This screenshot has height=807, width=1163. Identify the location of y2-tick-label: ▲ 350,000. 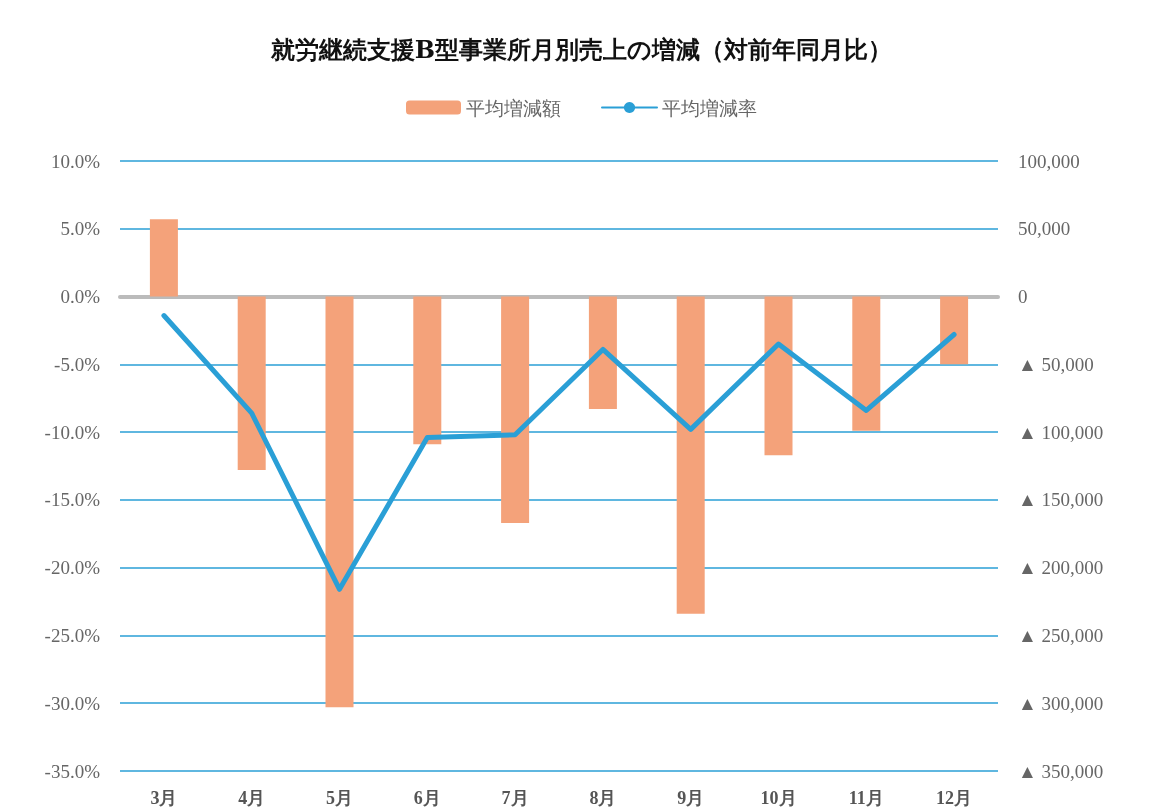
(1061, 771).